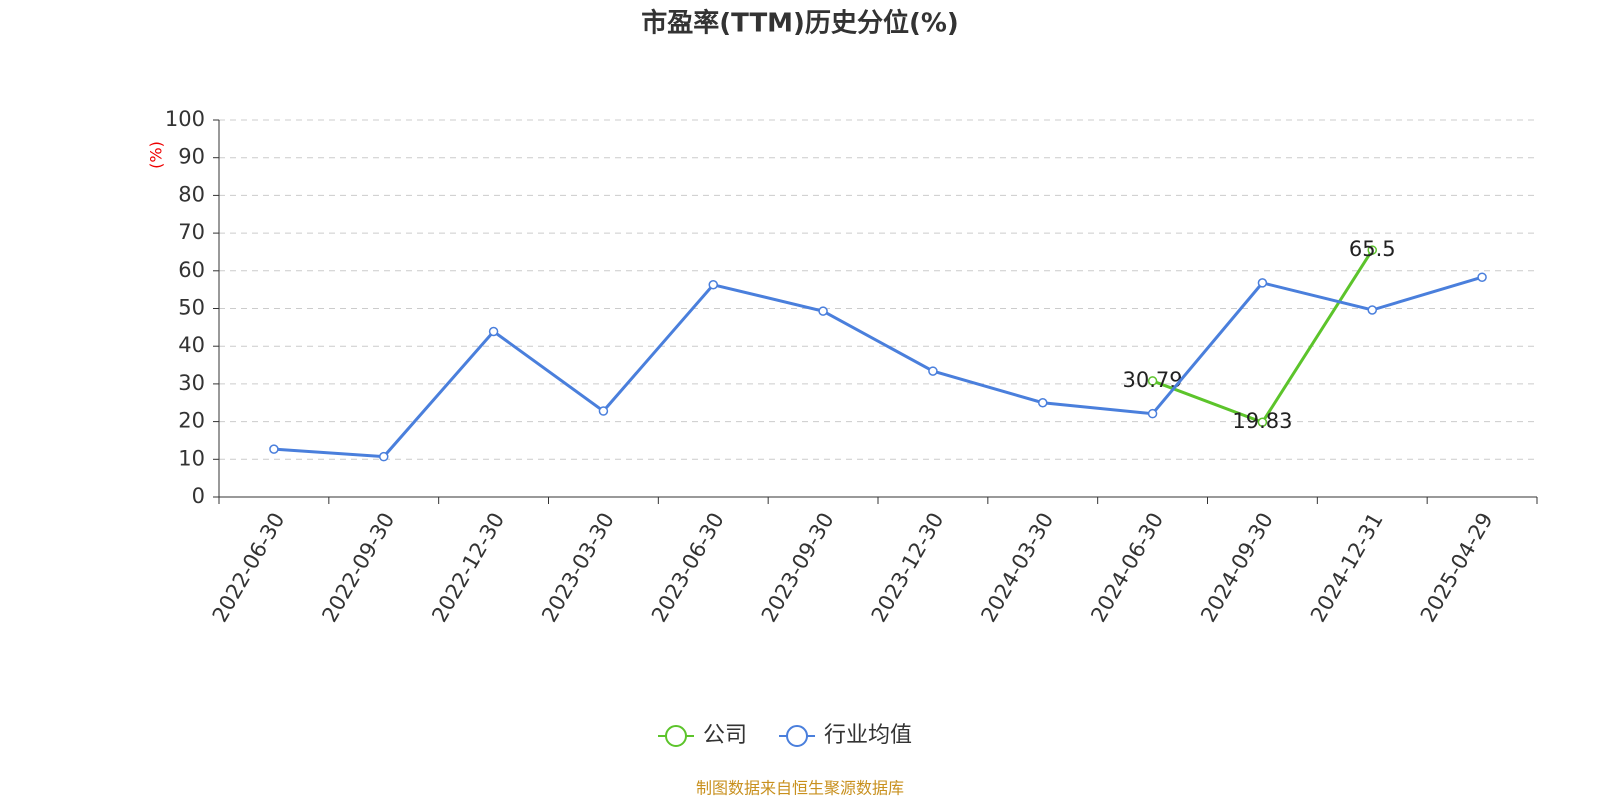 The height and width of the screenshot is (800, 1600). What do you see at coordinates (868, 735) in the screenshot?
I see `legend-label: 行业均值` at bounding box center [868, 735].